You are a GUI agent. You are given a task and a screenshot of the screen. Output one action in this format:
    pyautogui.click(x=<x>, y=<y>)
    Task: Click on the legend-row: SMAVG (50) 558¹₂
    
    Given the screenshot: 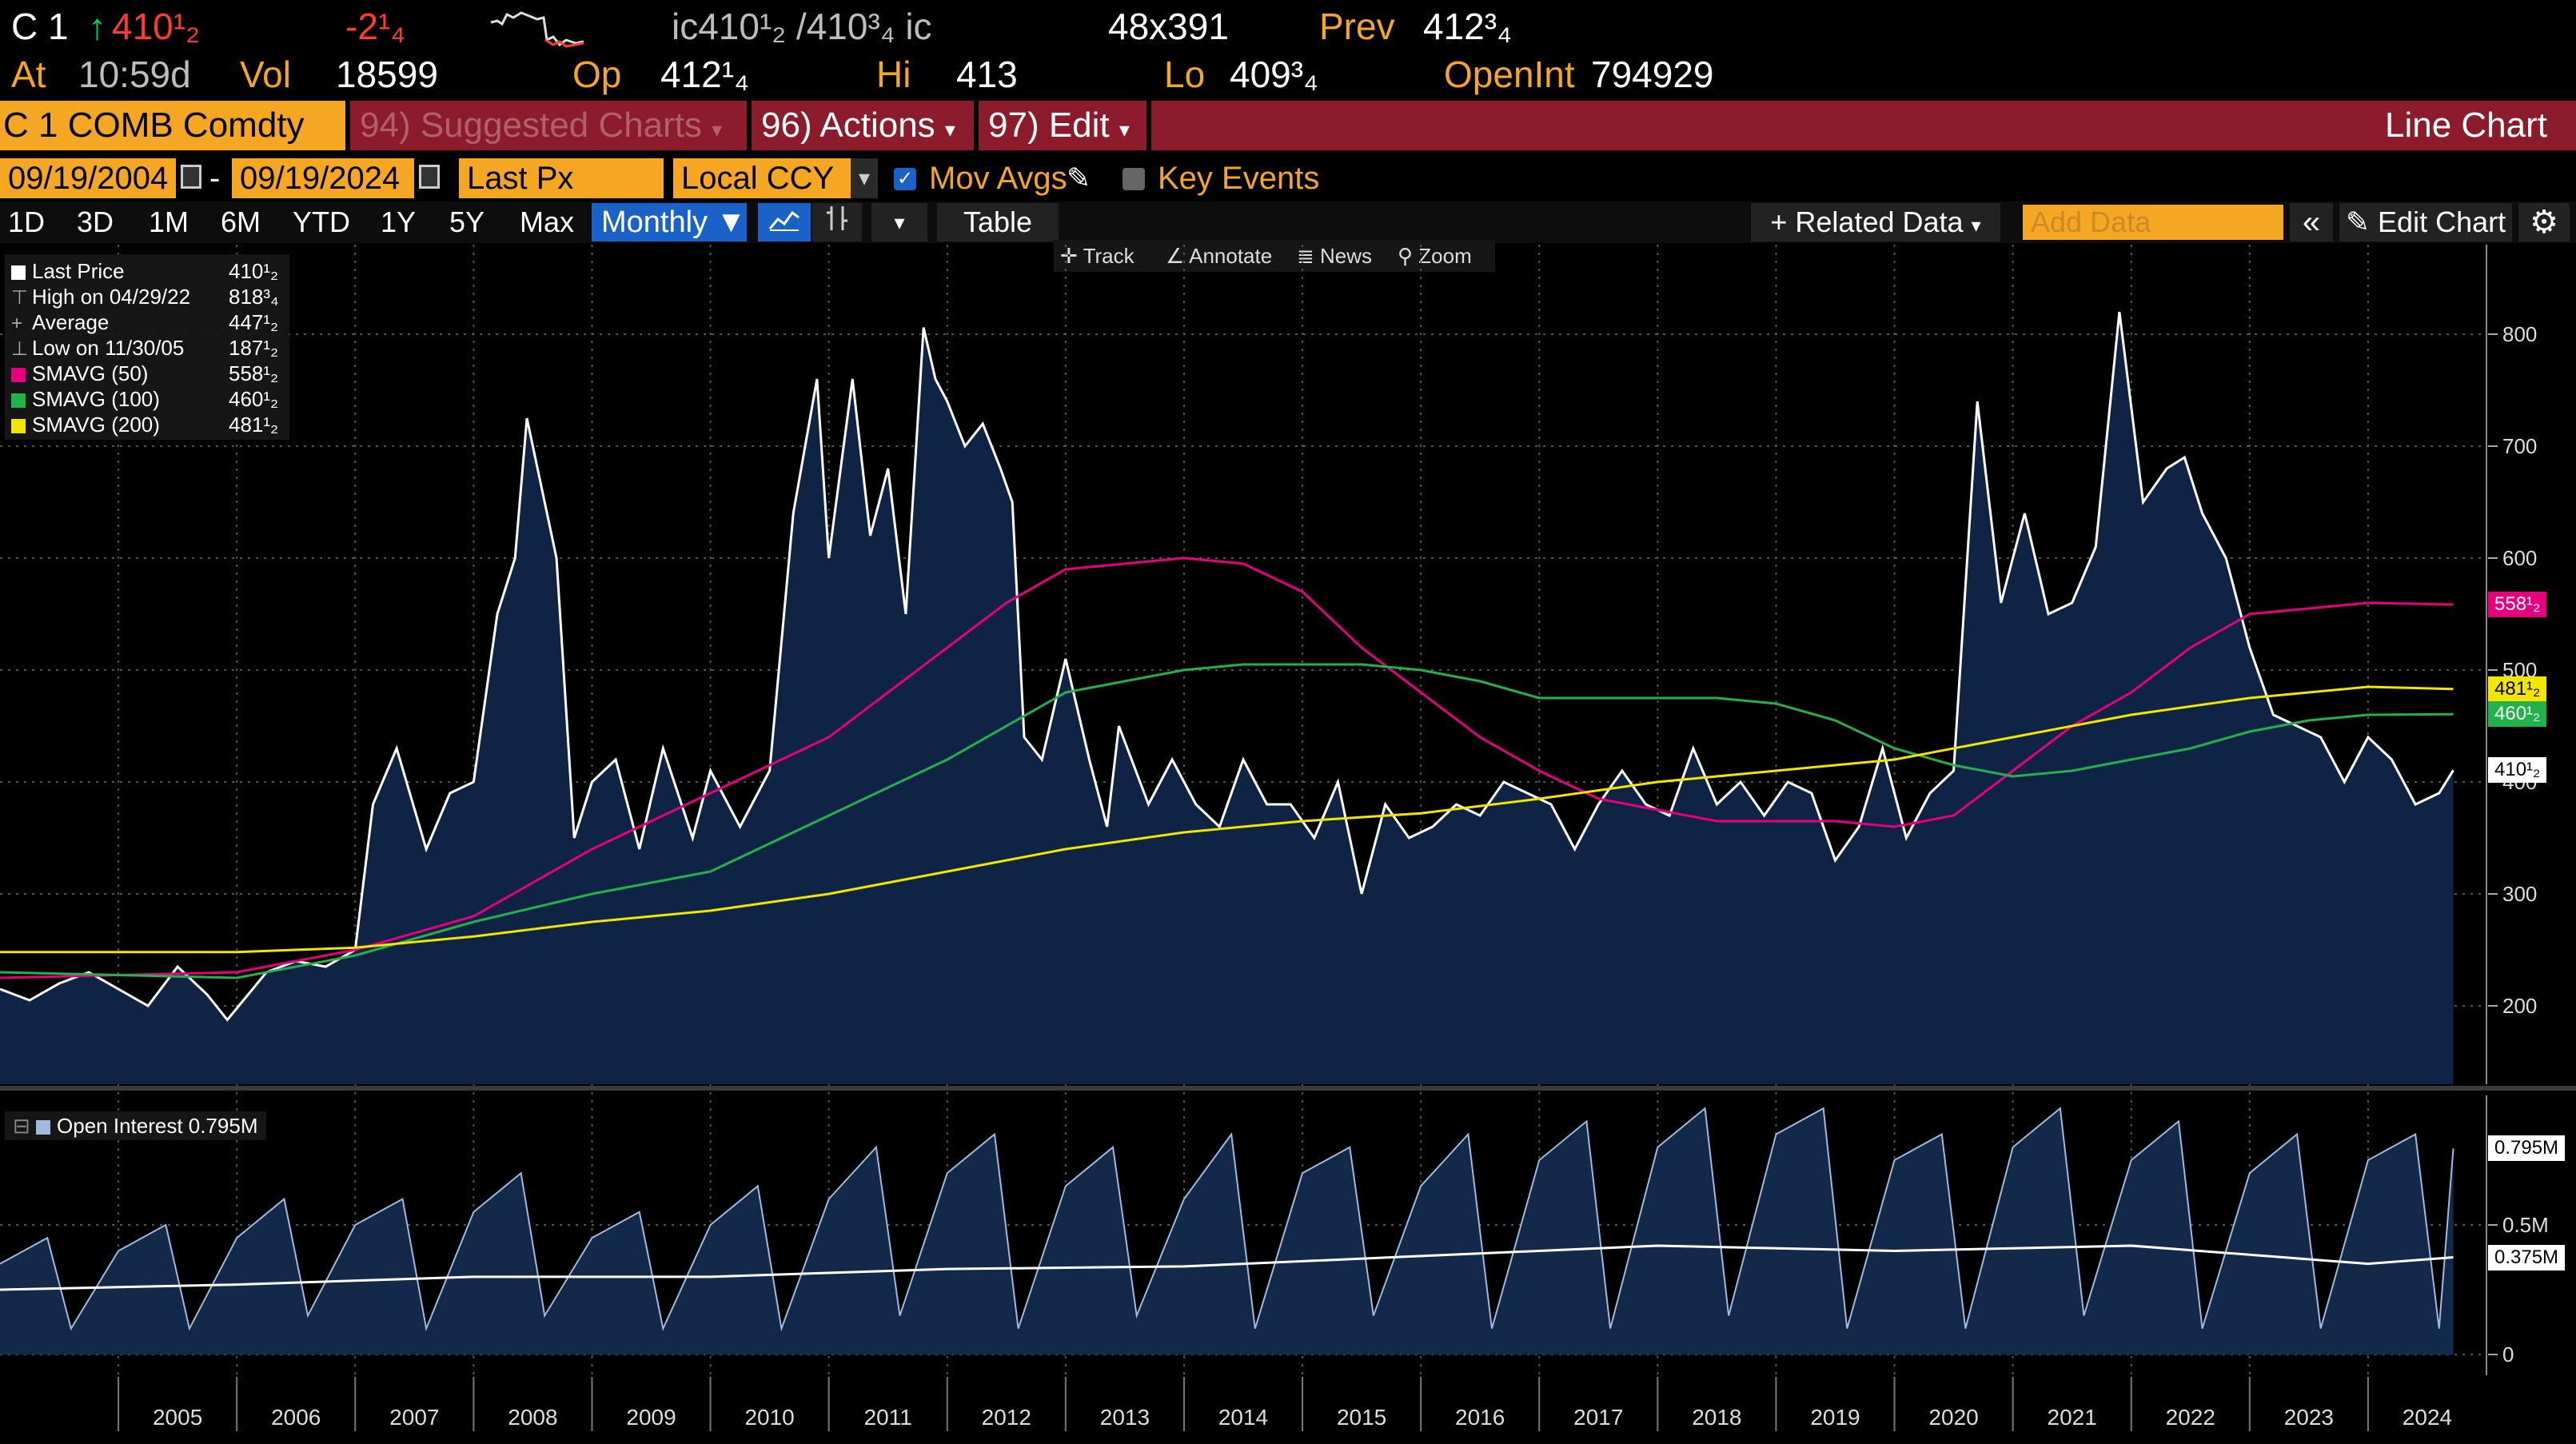 What is the action you would take?
    pyautogui.click(x=147, y=373)
    